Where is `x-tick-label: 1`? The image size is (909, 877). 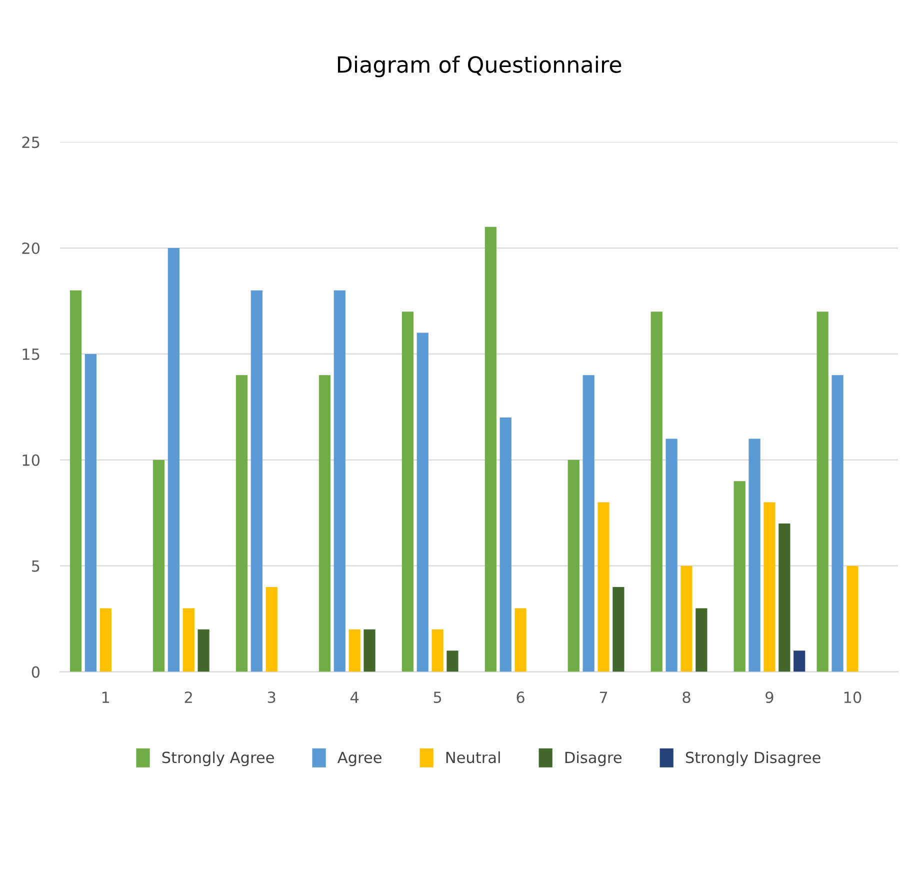 x-tick-label: 1 is located at coordinates (106, 697).